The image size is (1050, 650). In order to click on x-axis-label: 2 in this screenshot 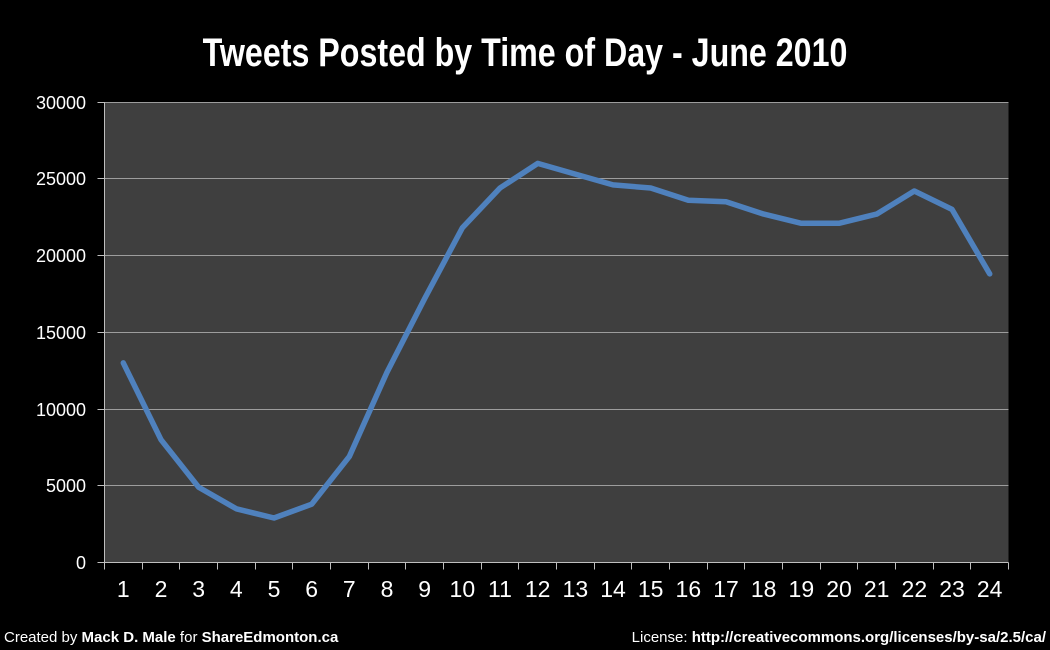, I will do `click(161, 589)`.